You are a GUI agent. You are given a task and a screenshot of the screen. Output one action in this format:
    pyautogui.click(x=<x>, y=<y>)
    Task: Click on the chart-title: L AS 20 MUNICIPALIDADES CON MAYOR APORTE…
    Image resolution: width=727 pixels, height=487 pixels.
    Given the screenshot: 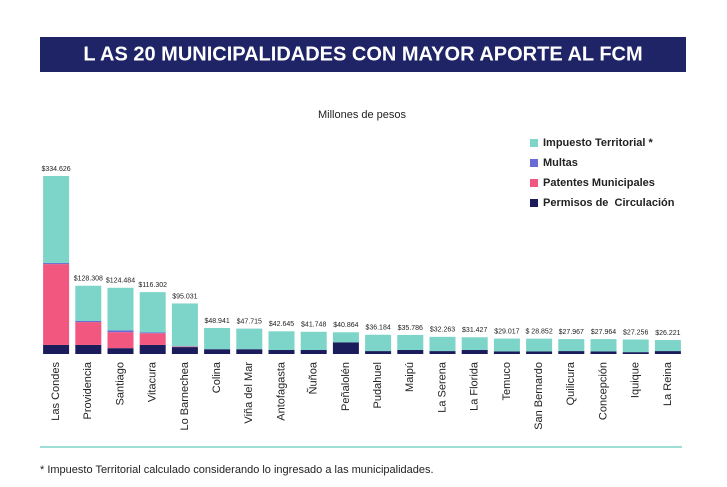 What is the action you would take?
    pyautogui.click(x=362, y=54)
    